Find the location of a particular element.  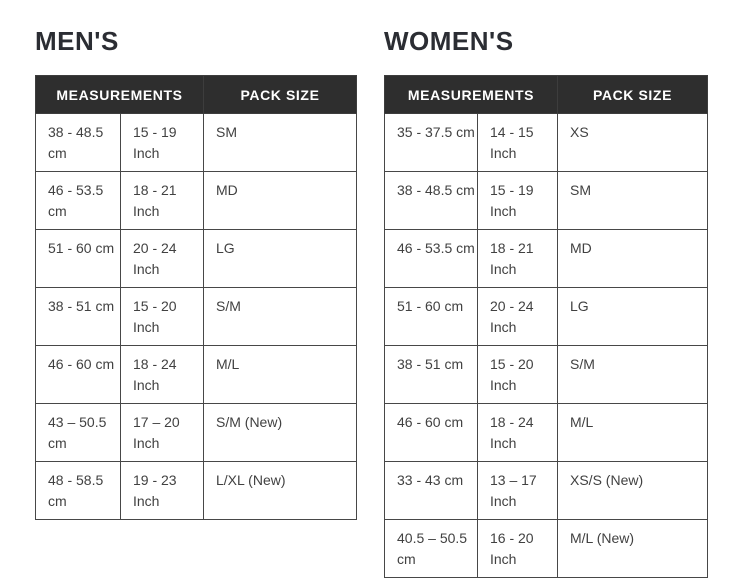

cell-pack-size: S/M (New) is located at coordinates (280, 432).